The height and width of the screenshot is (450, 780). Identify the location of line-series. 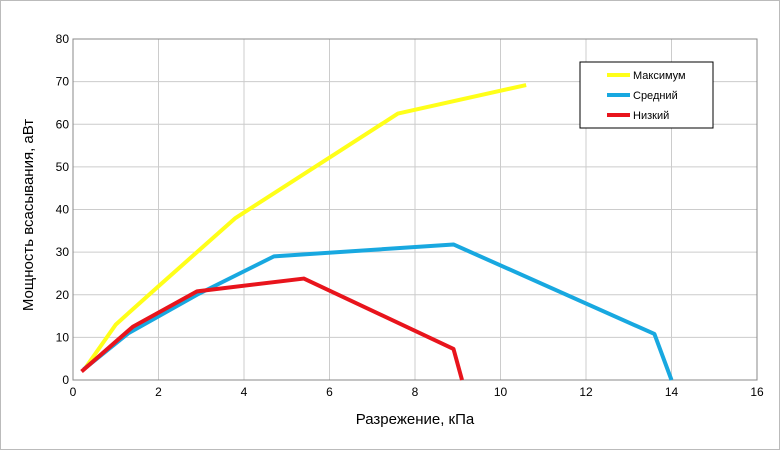
(272, 328).